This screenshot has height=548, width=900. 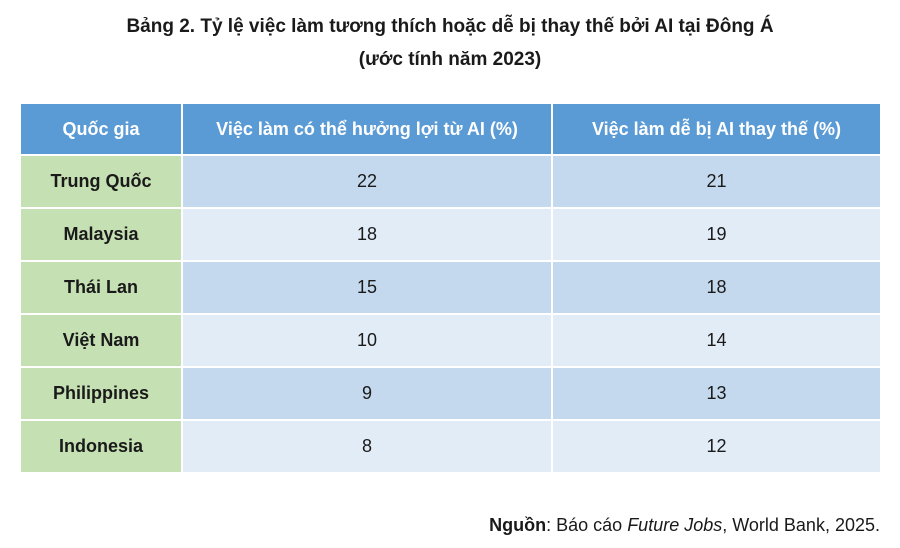 I want to click on replace-cell: 19, so click(x=716, y=234).